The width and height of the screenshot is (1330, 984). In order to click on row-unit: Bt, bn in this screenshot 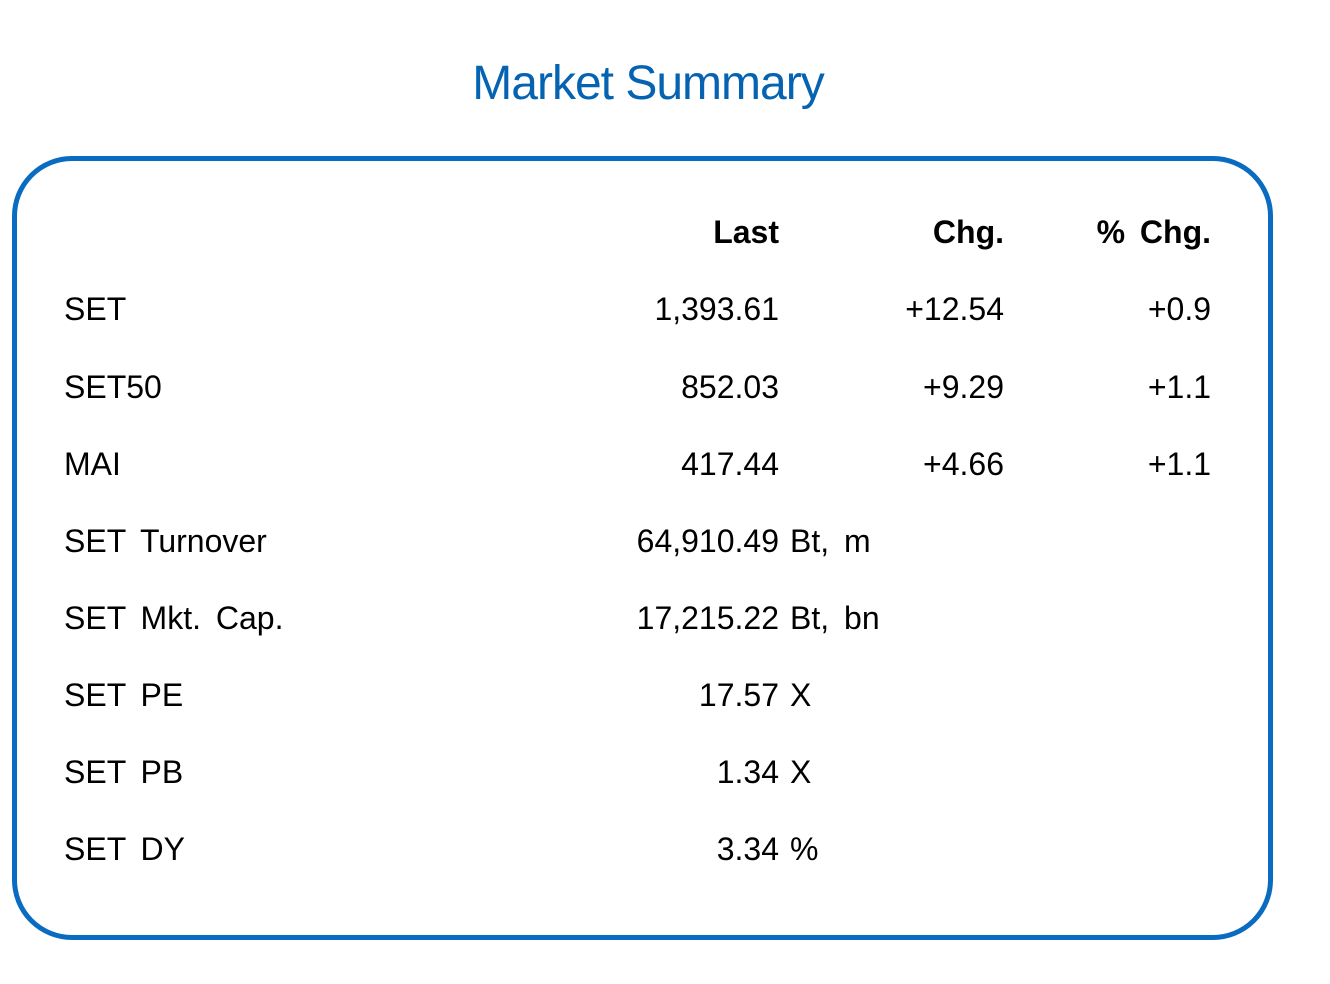, I will do `click(835, 618)`.